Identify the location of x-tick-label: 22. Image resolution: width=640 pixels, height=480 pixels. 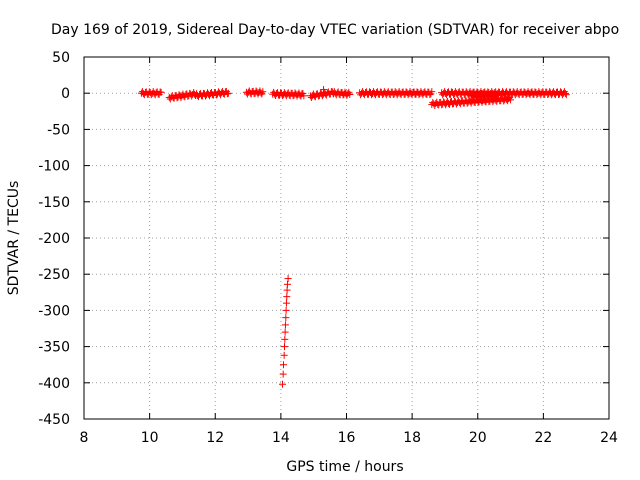
(543, 438).